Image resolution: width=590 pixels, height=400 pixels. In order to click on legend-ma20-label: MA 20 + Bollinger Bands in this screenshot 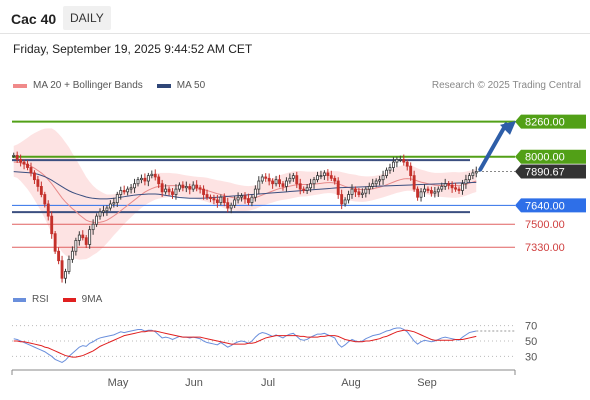, I will do `click(88, 85)`.